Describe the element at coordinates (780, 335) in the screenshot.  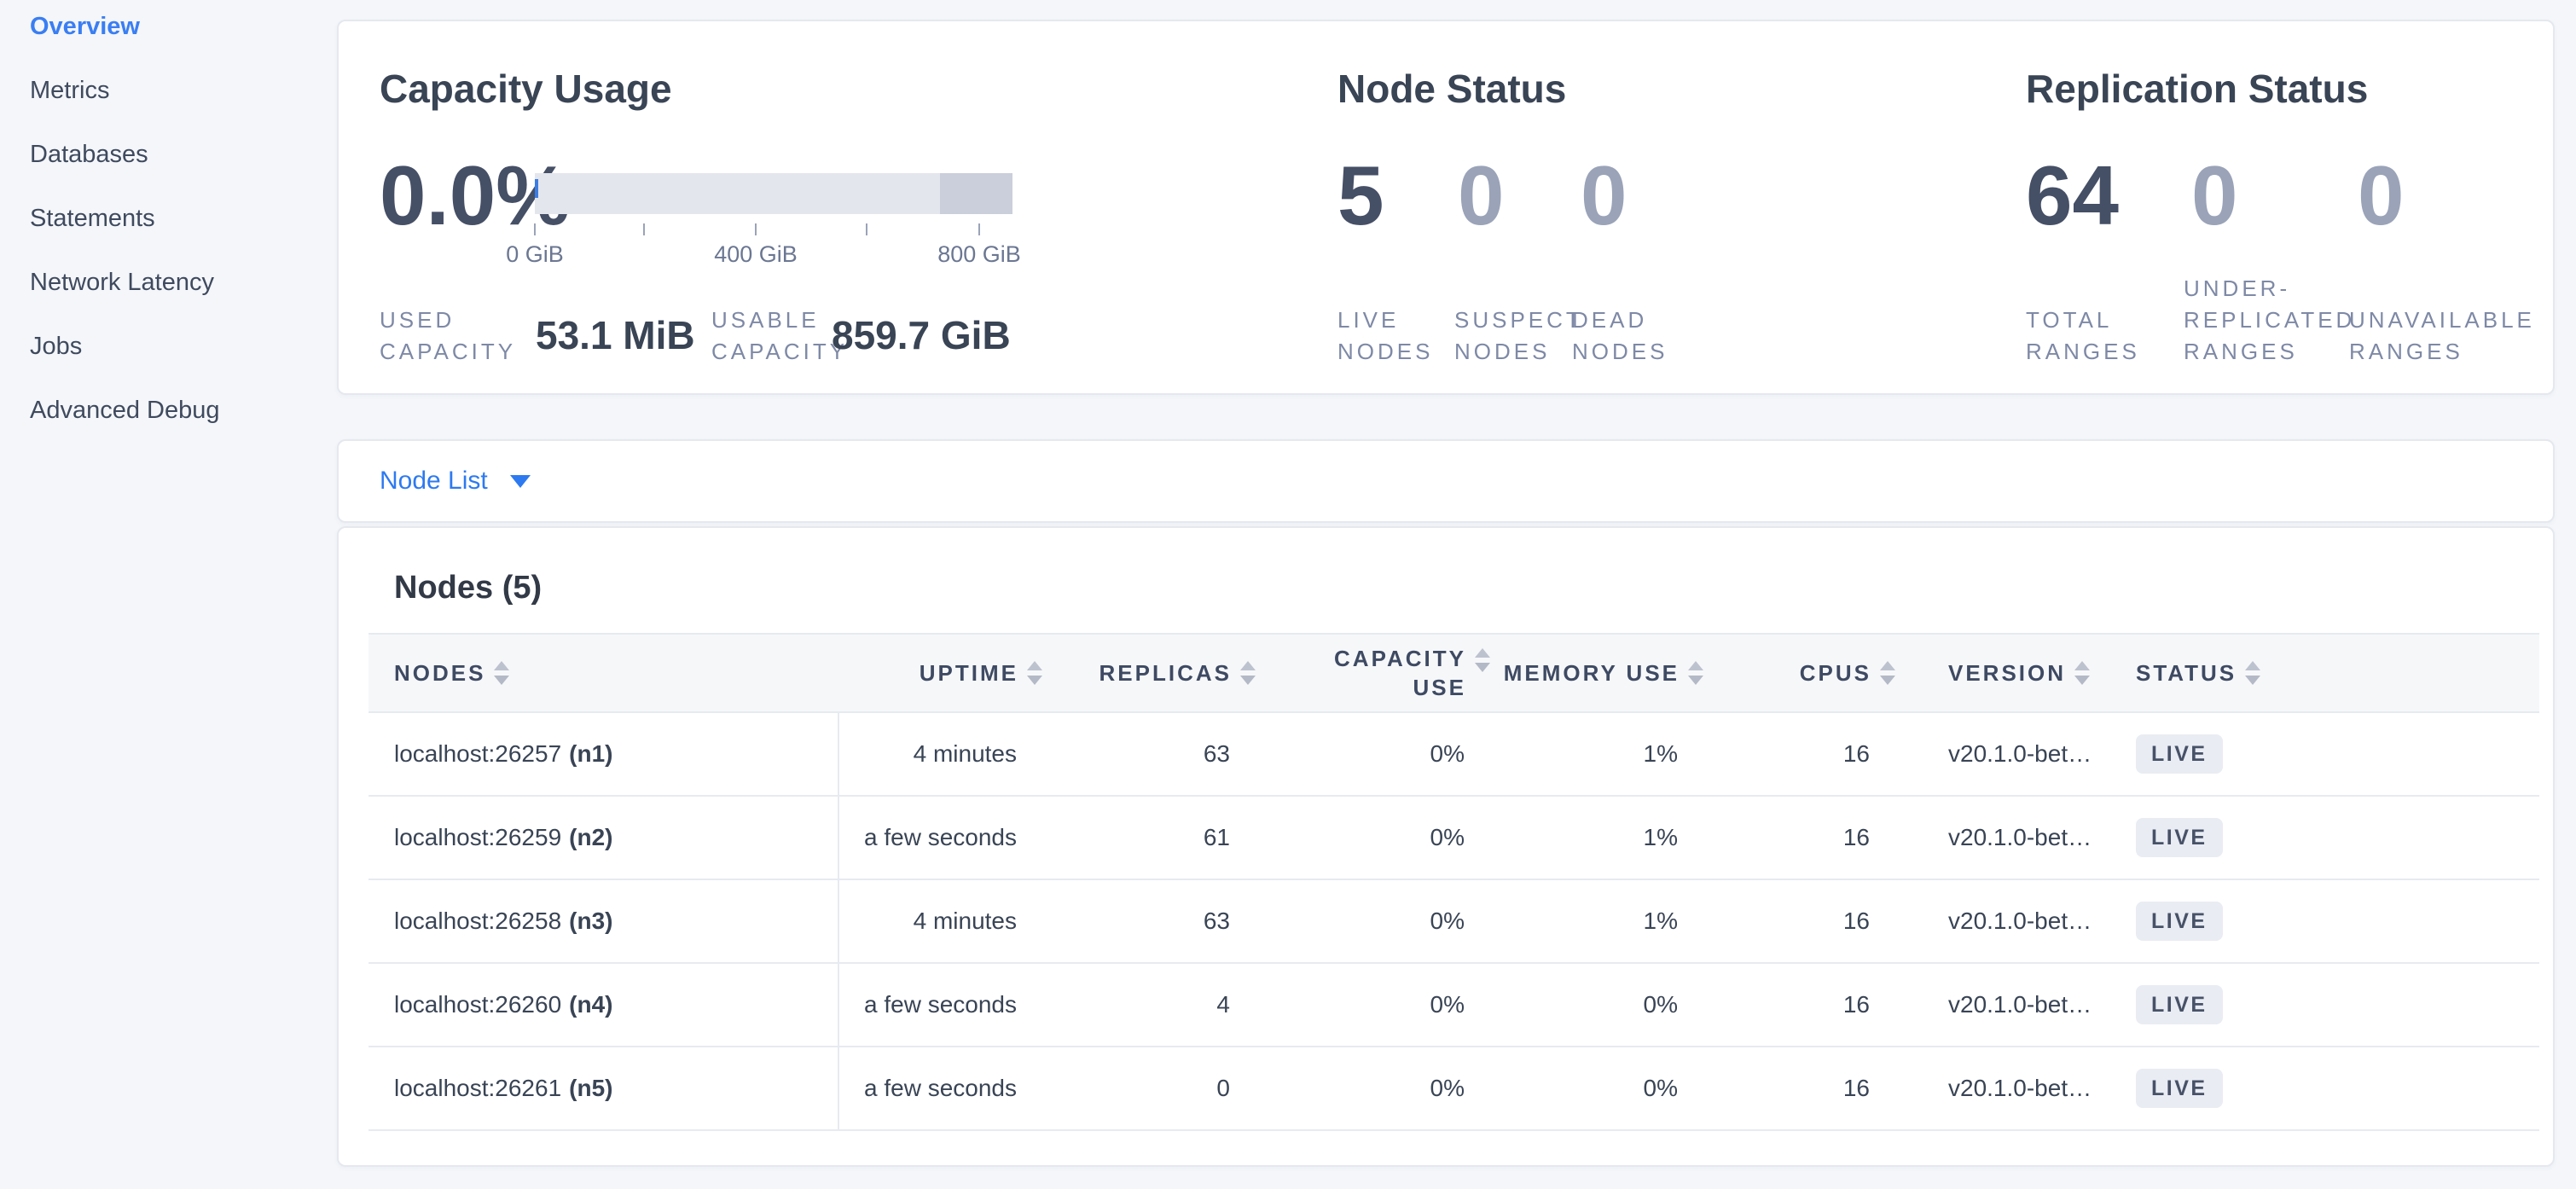
I see `usable-capacity-label: USABLE CAPACITY` at that location.